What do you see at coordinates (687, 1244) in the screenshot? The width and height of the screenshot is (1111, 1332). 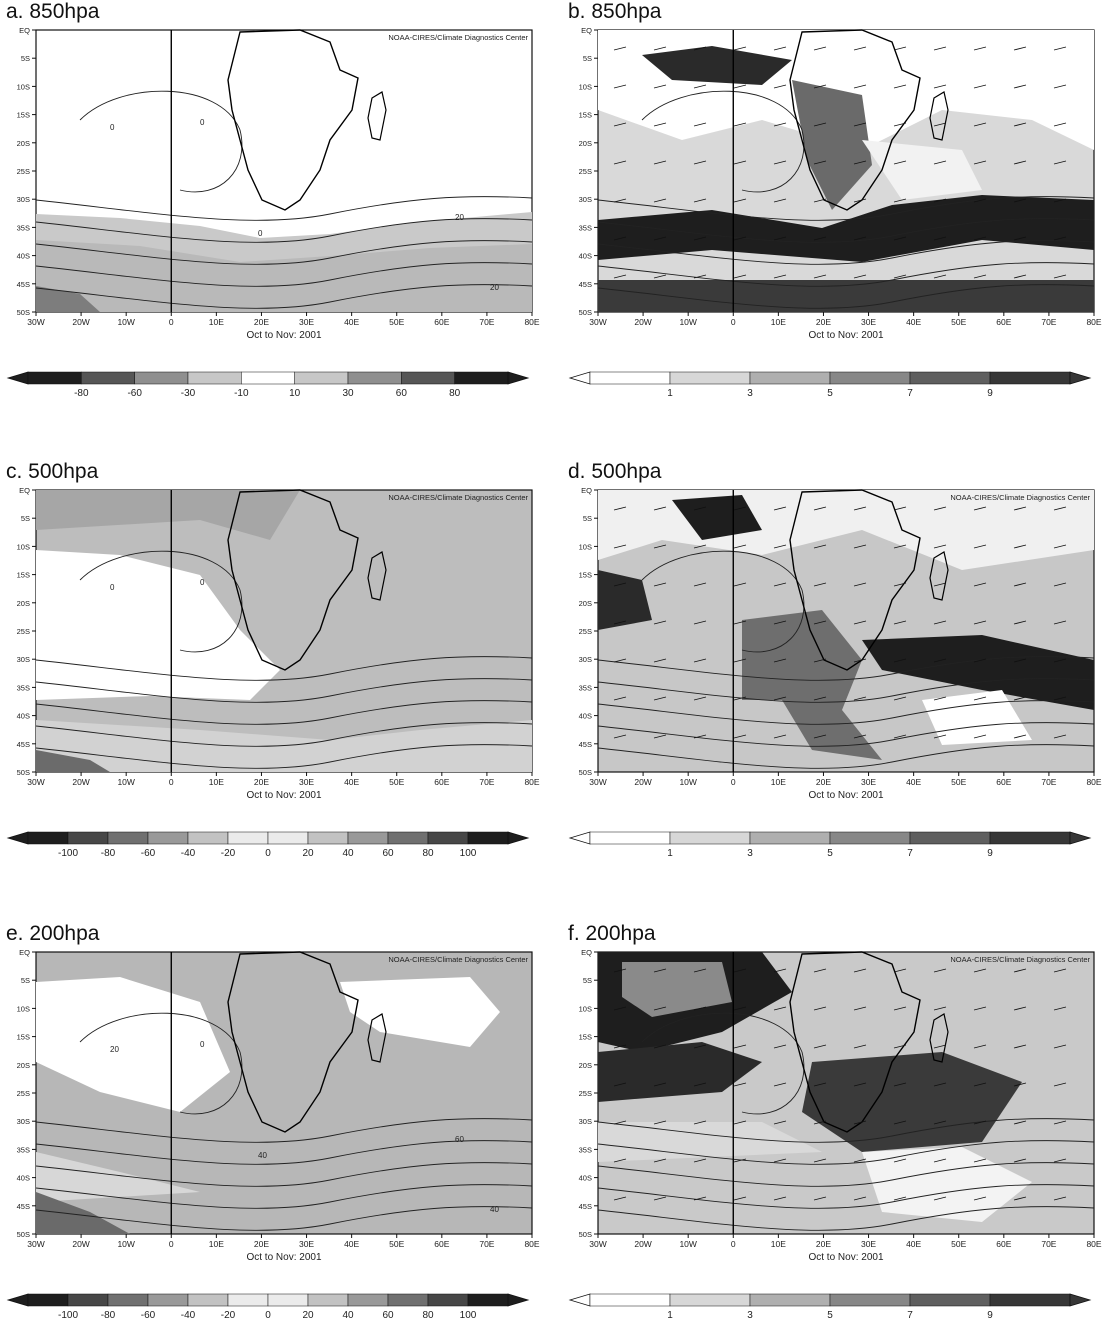 I see `x-tick-label: 10W` at bounding box center [687, 1244].